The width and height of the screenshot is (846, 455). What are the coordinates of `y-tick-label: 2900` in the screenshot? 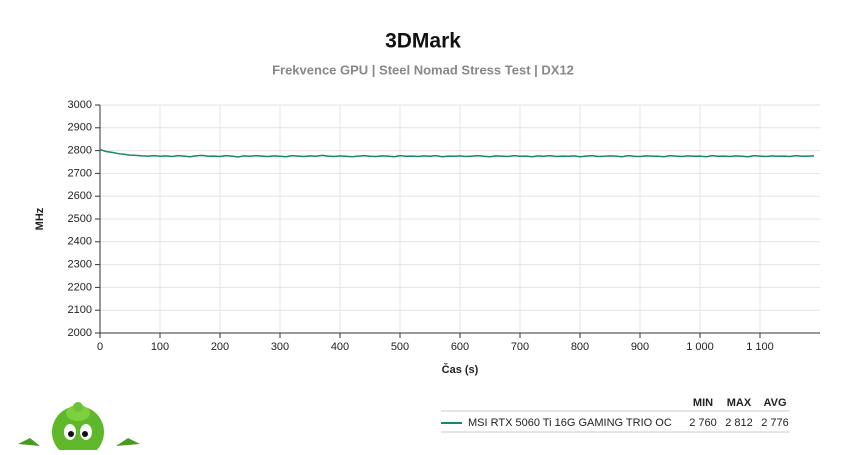 It's located at (80, 128).